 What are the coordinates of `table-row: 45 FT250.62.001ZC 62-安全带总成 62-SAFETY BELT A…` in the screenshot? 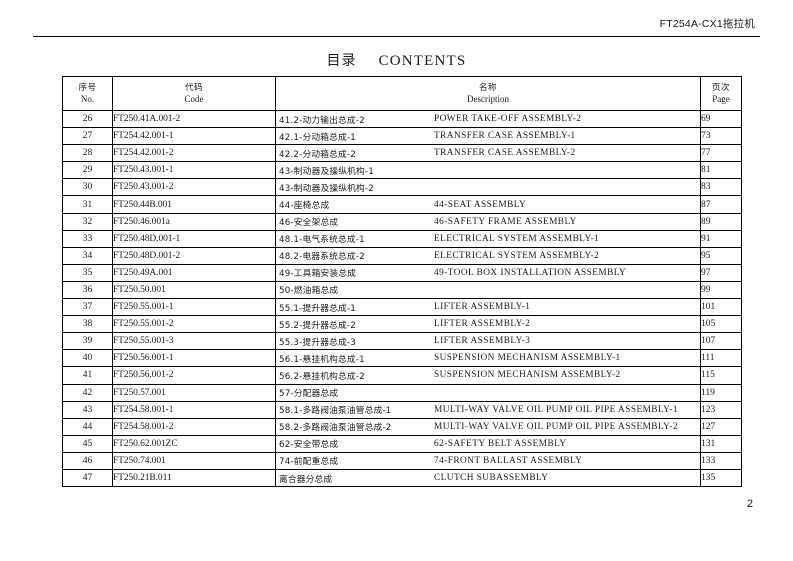 It's located at (402, 443).